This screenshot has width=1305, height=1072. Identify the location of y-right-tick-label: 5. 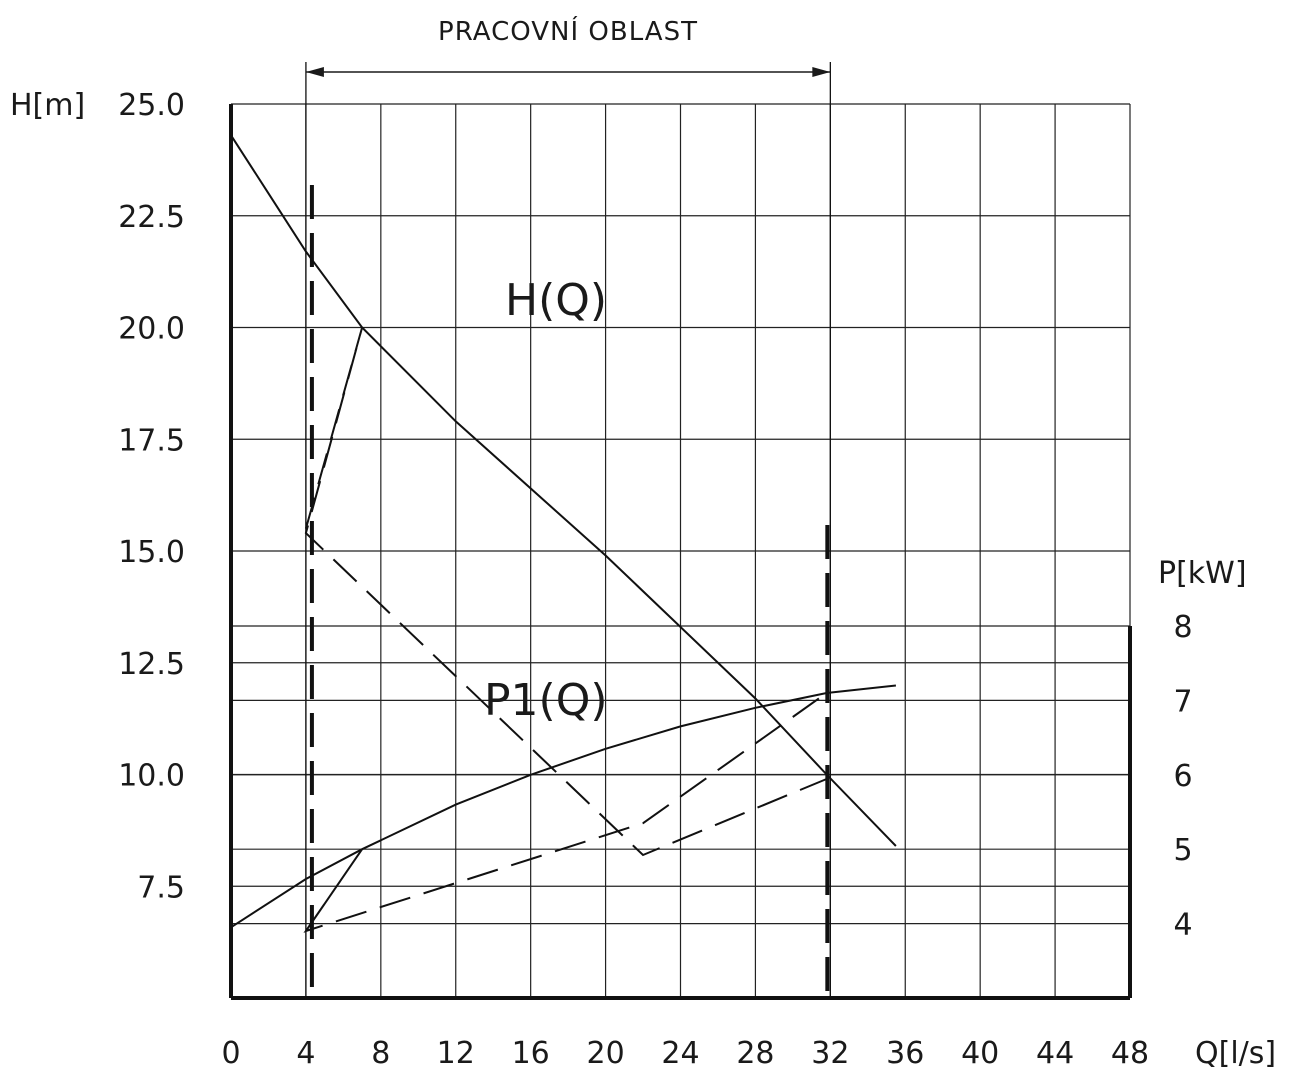
(1182, 850).